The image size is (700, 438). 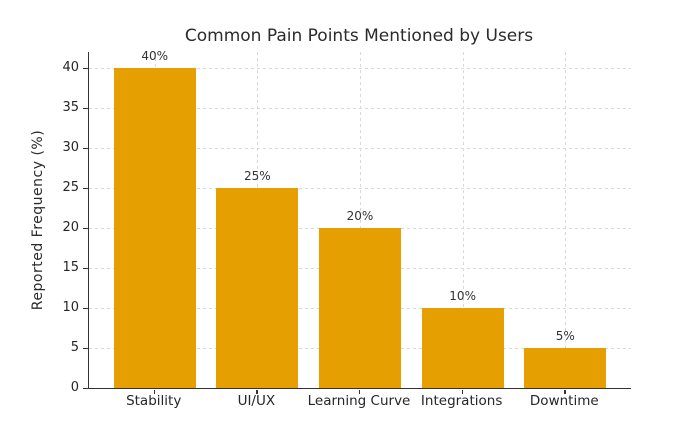 What do you see at coordinates (154, 228) in the screenshot?
I see `bar-stability` at bounding box center [154, 228].